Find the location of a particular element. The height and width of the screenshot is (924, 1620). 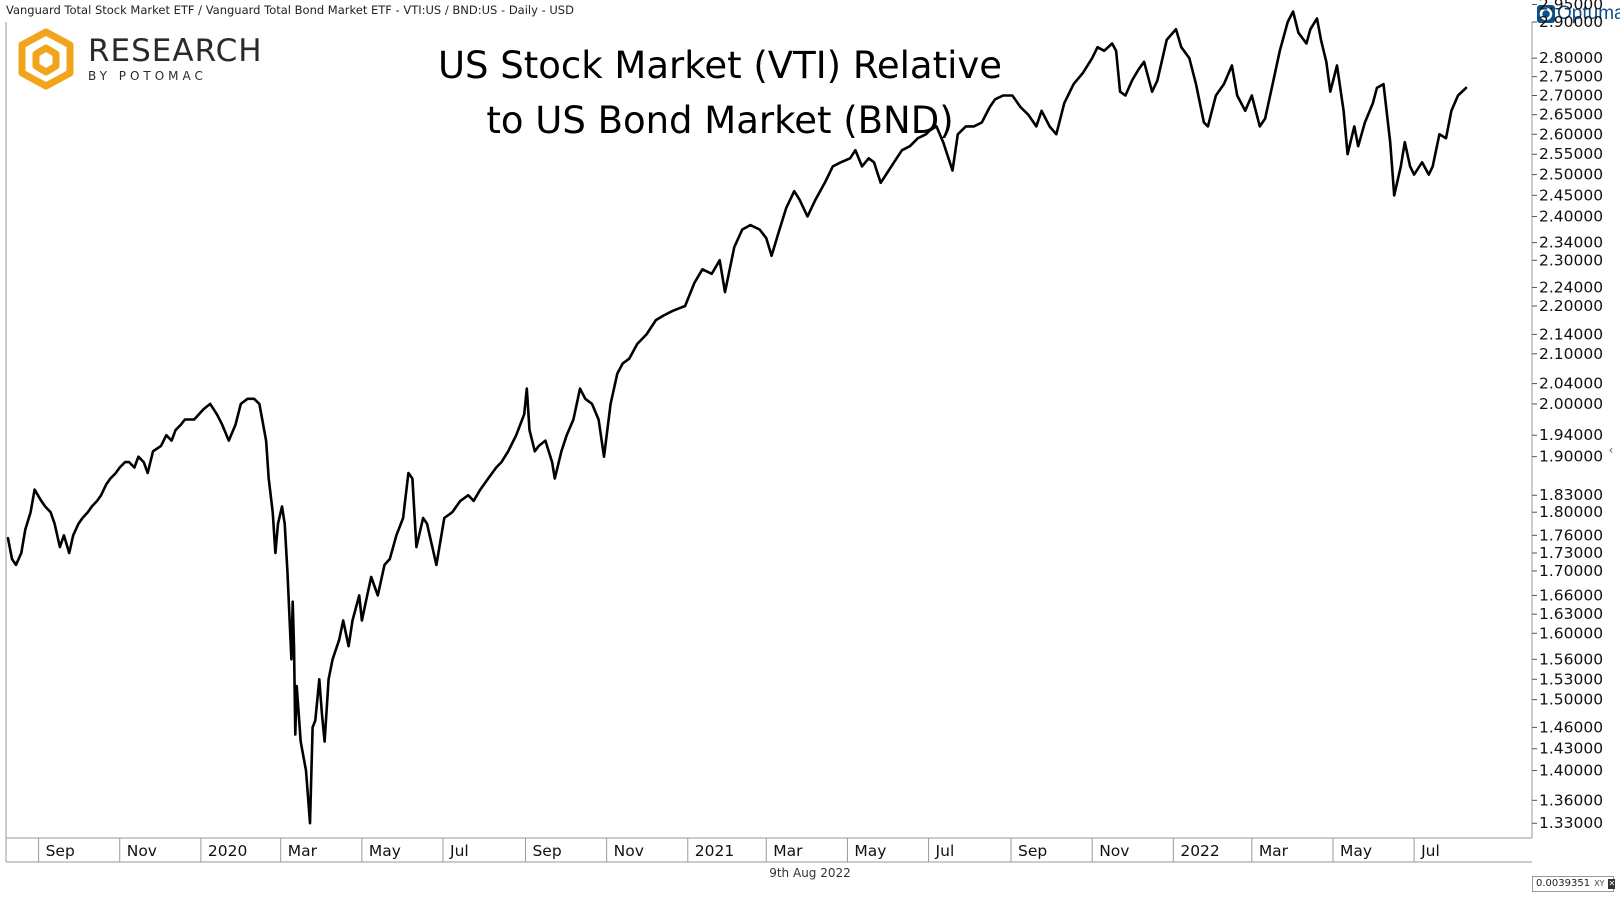

scale-value: 0.0039351 is located at coordinates (1563, 883).